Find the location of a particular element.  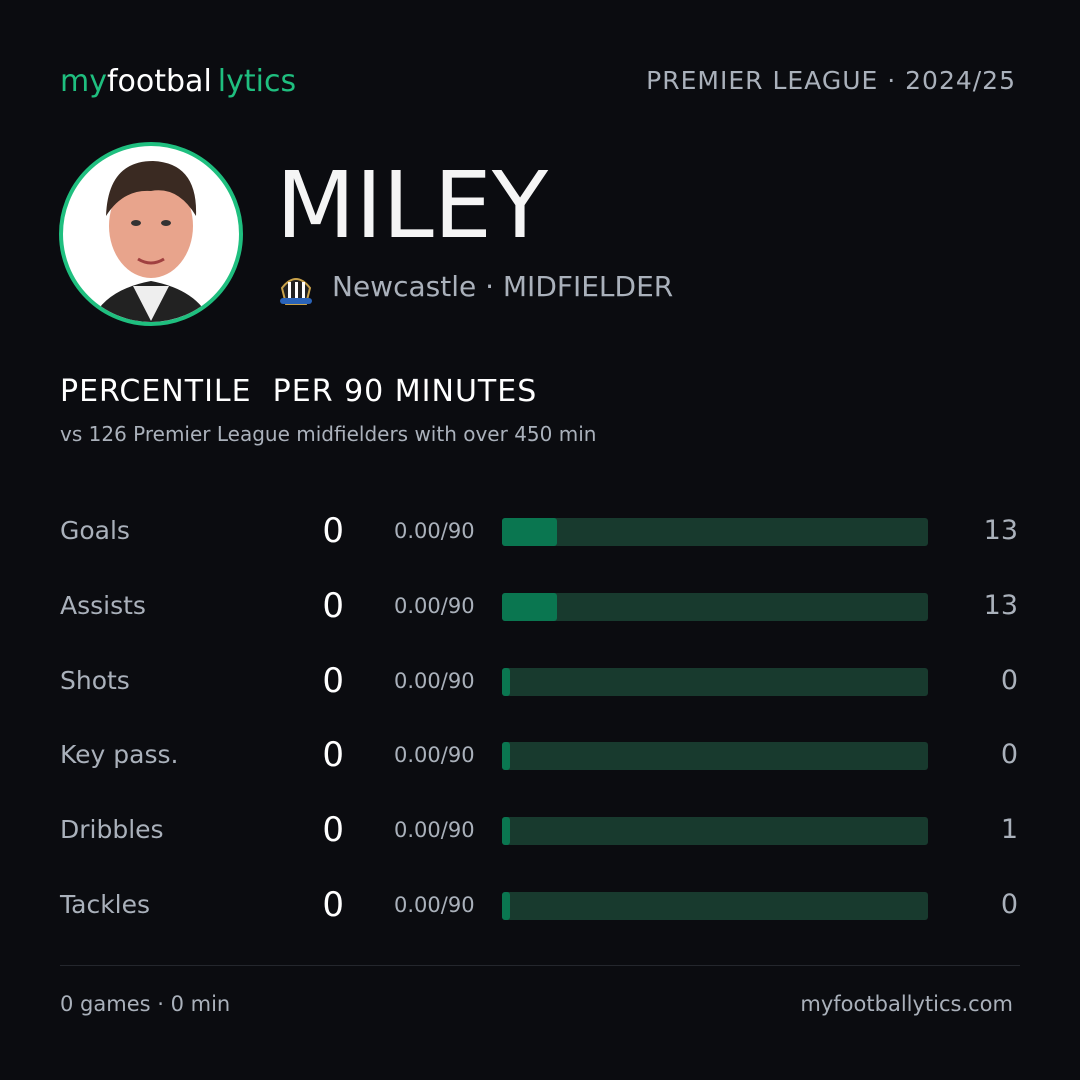

stat-label: Tackles is located at coordinates (105, 904).